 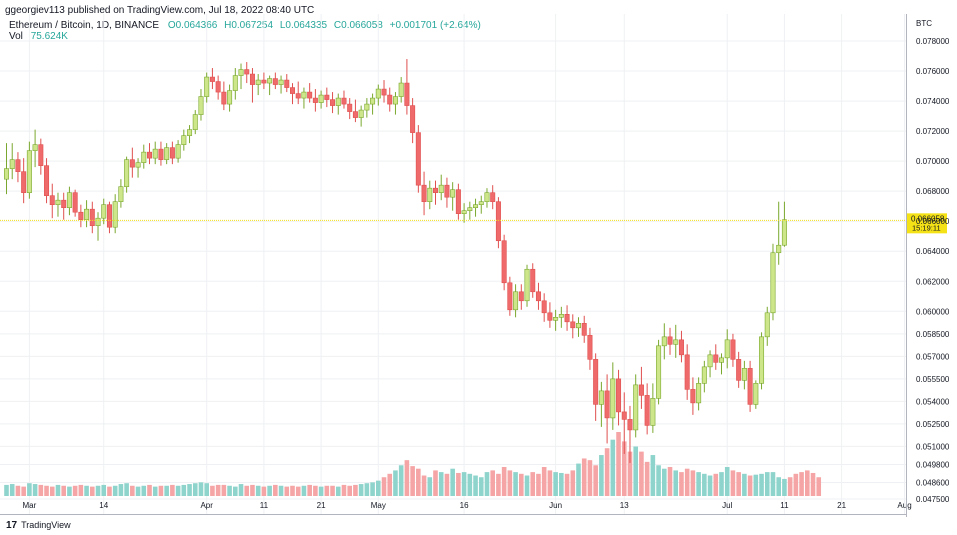 I want to click on y-tick-label: 0.049800, so click(x=933, y=464).